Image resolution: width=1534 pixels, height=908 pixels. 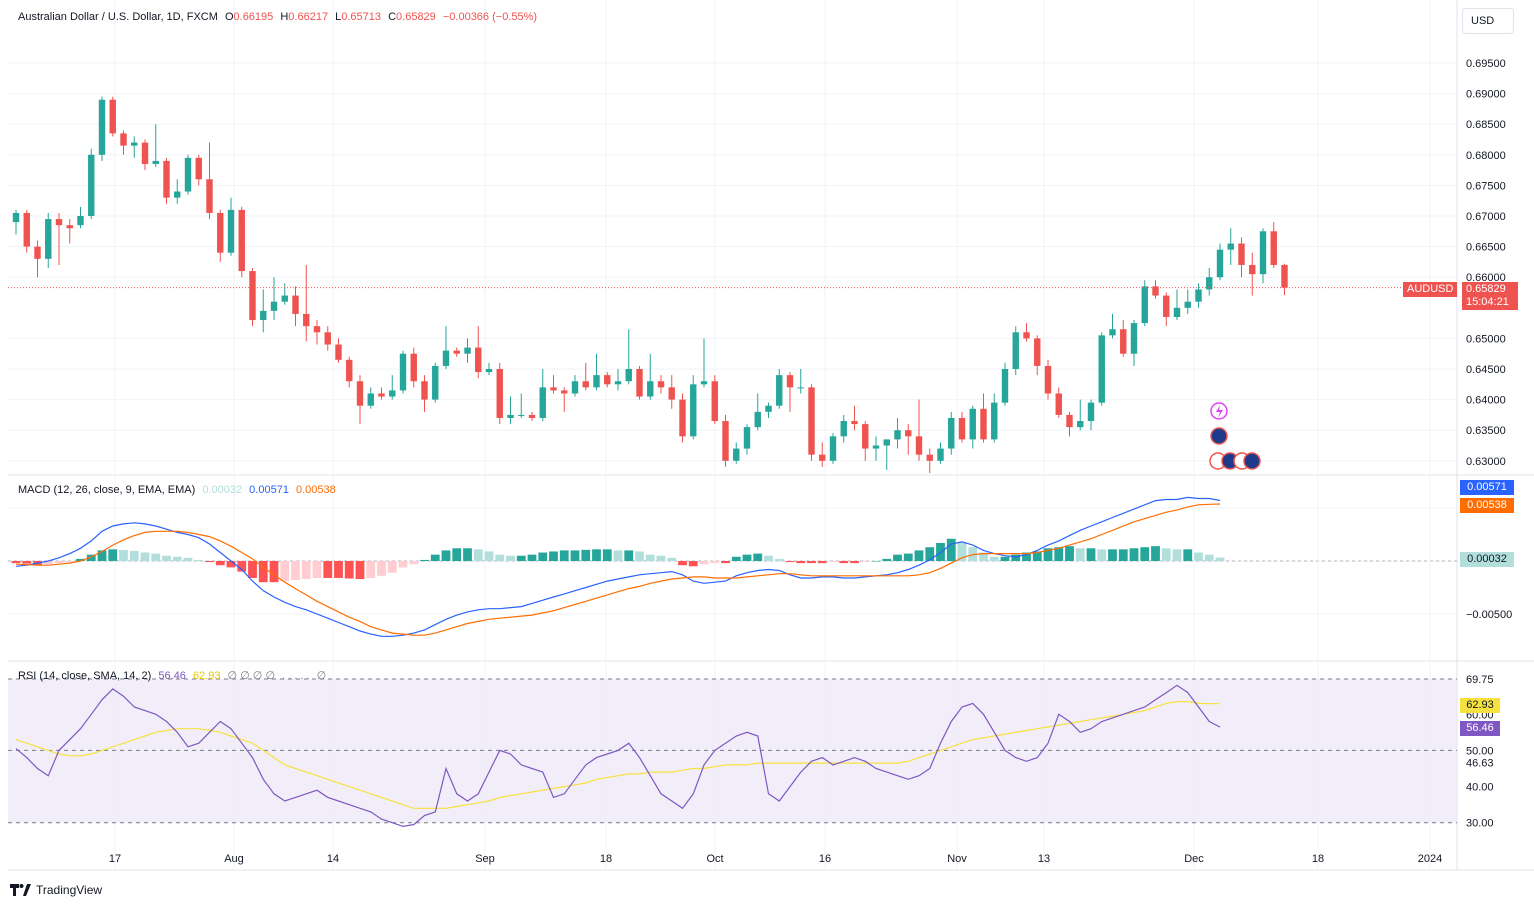 I want to click on rsi-tick-label: 50.00, so click(x=1480, y=751).